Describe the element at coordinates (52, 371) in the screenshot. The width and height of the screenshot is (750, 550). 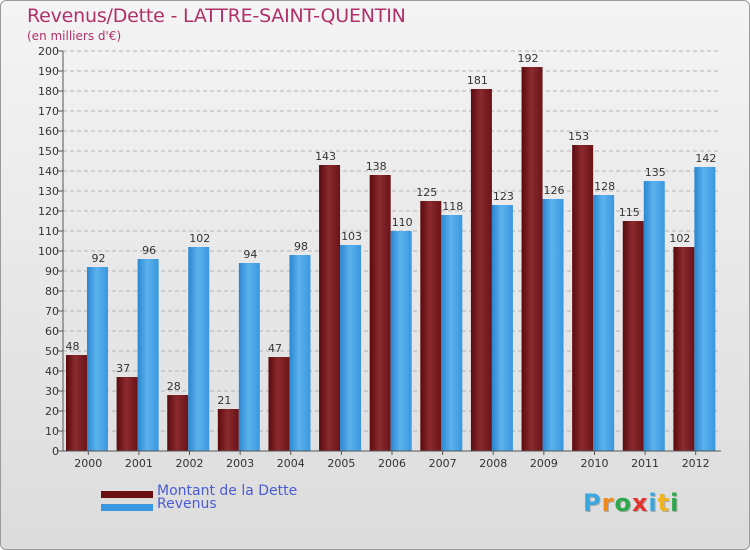
I see `y-tick-label: 40` at that location.